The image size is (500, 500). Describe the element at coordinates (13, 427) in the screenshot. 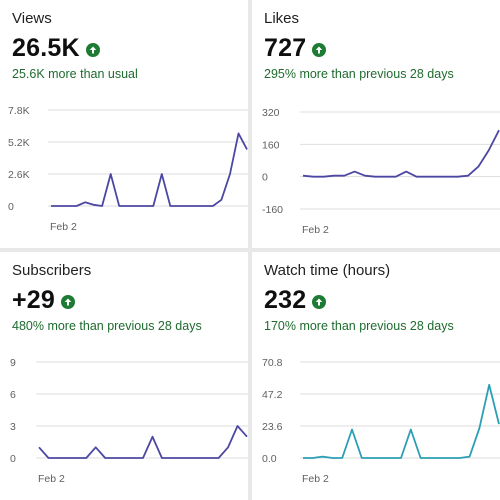

I see `y-tick-label: 3` at that location.